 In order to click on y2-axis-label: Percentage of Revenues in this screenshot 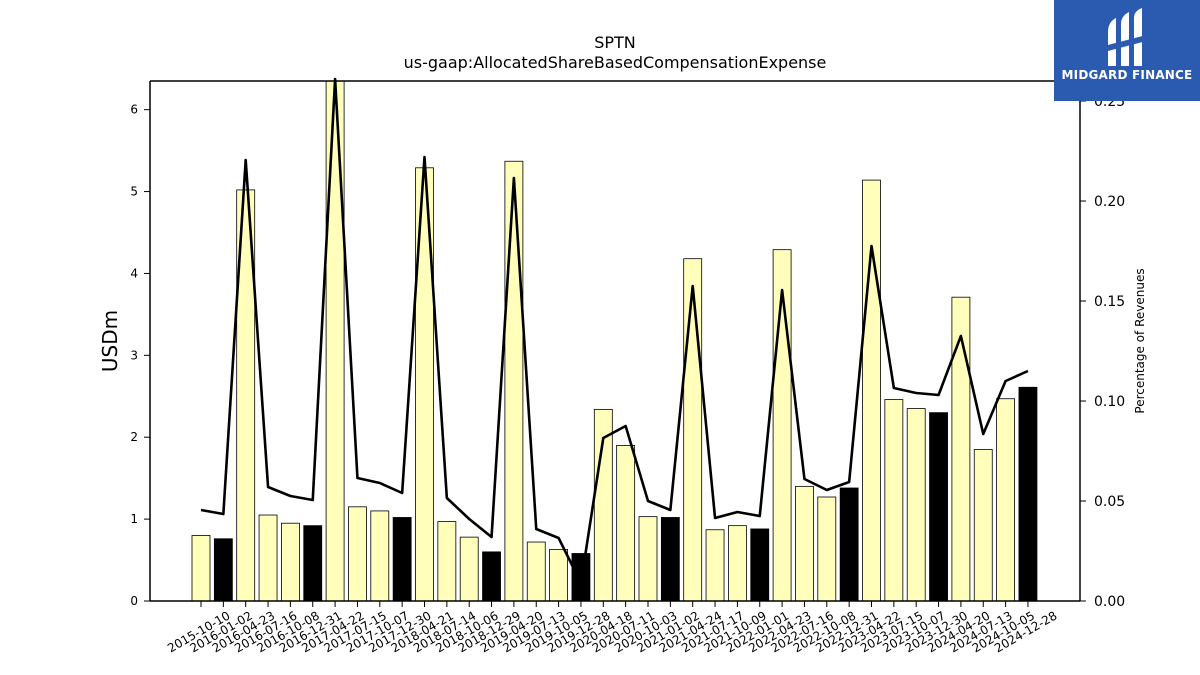, I will do `click(1140, 340)`.